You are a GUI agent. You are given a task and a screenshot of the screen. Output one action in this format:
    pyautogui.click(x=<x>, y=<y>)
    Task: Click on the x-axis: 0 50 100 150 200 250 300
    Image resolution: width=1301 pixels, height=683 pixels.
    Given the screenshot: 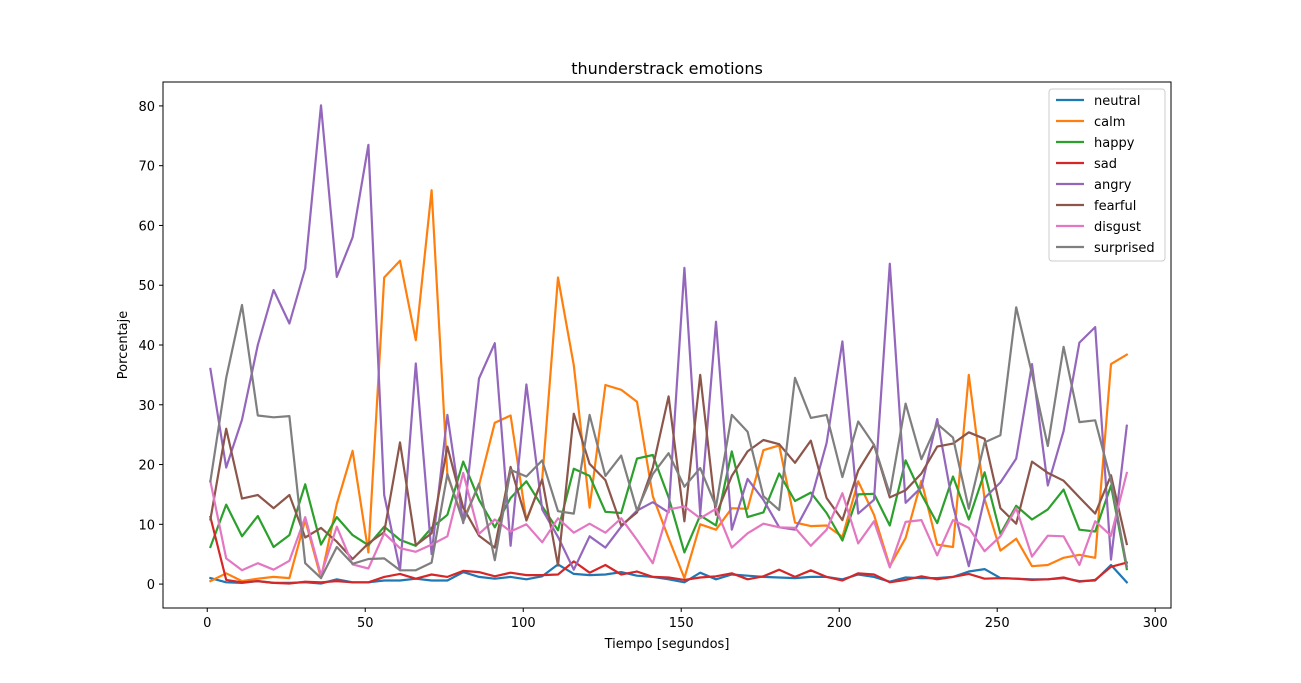 What is the action you would take?
    pyautogui.click(x=685, y=619)
    